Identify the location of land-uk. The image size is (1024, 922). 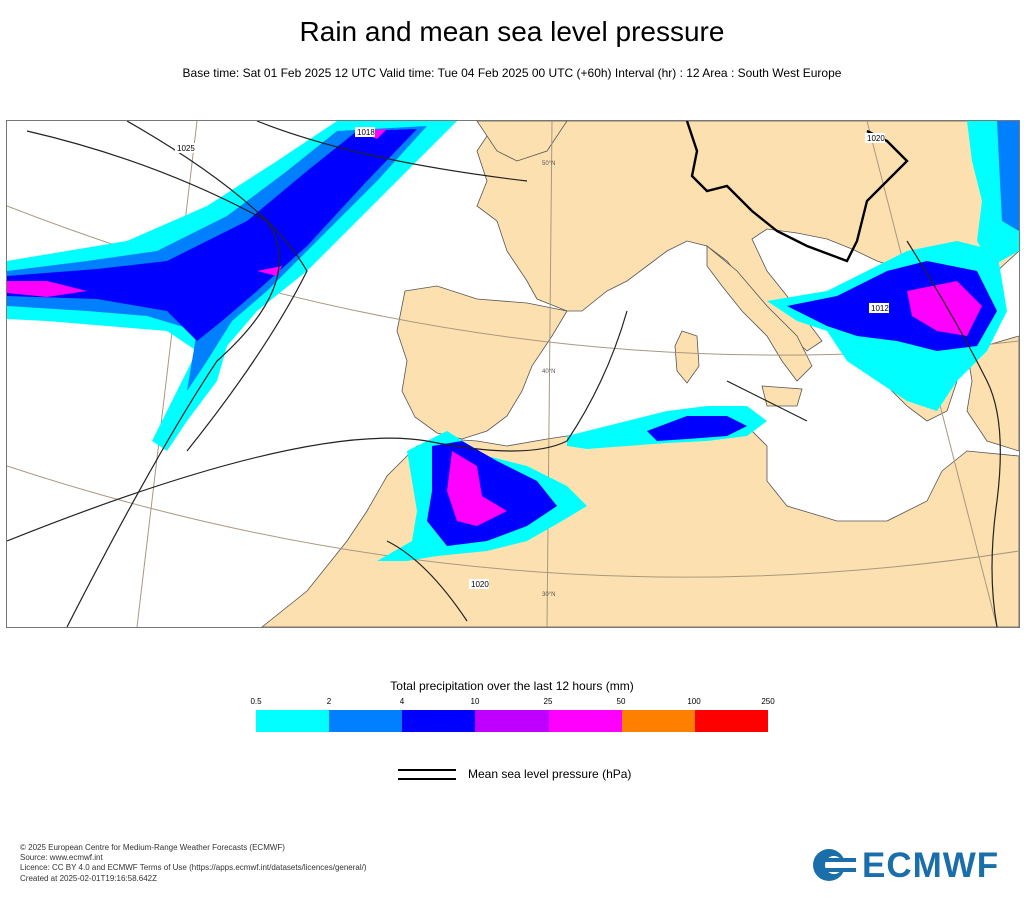
(522, 141).